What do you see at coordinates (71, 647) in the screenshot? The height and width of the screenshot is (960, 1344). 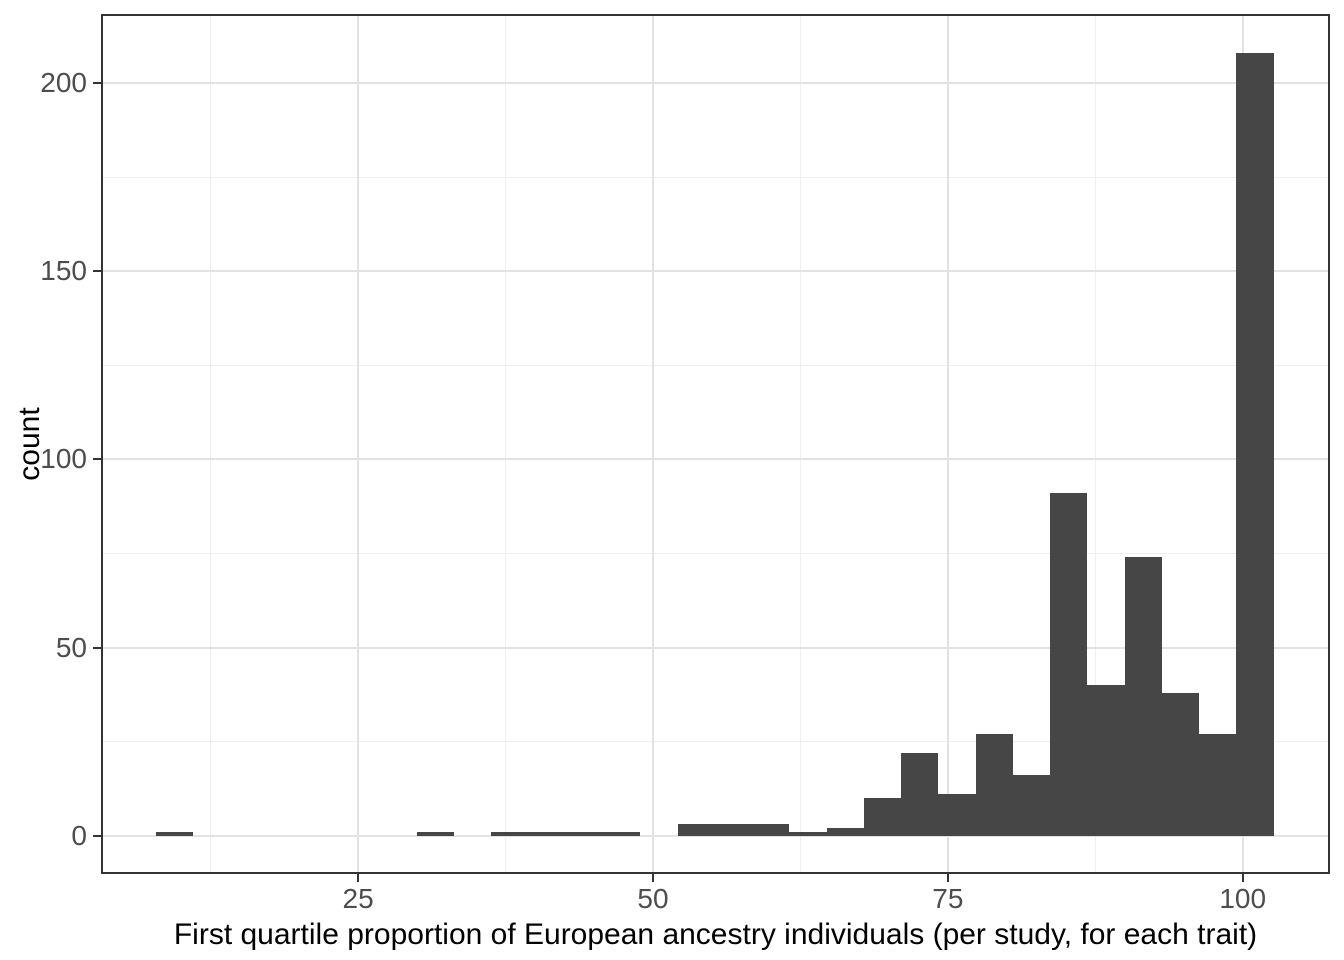 I see `y-tick-label: 50` at bounding box center [71, 647].